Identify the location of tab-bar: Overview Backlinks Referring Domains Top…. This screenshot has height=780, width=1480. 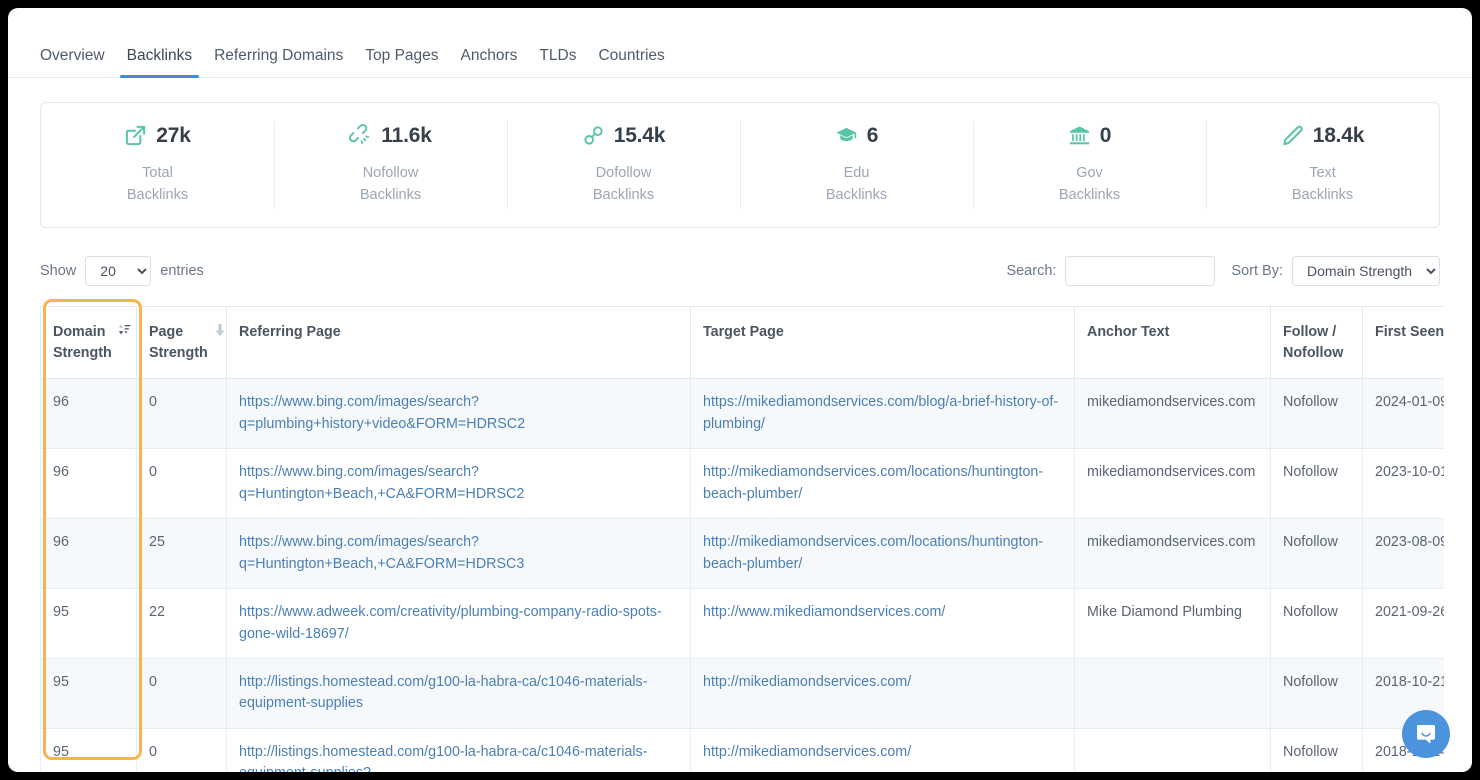
(740, 43).